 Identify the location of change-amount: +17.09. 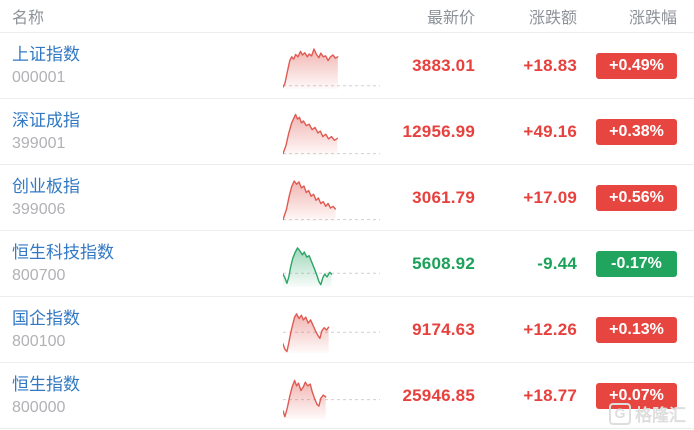
(550, 197).